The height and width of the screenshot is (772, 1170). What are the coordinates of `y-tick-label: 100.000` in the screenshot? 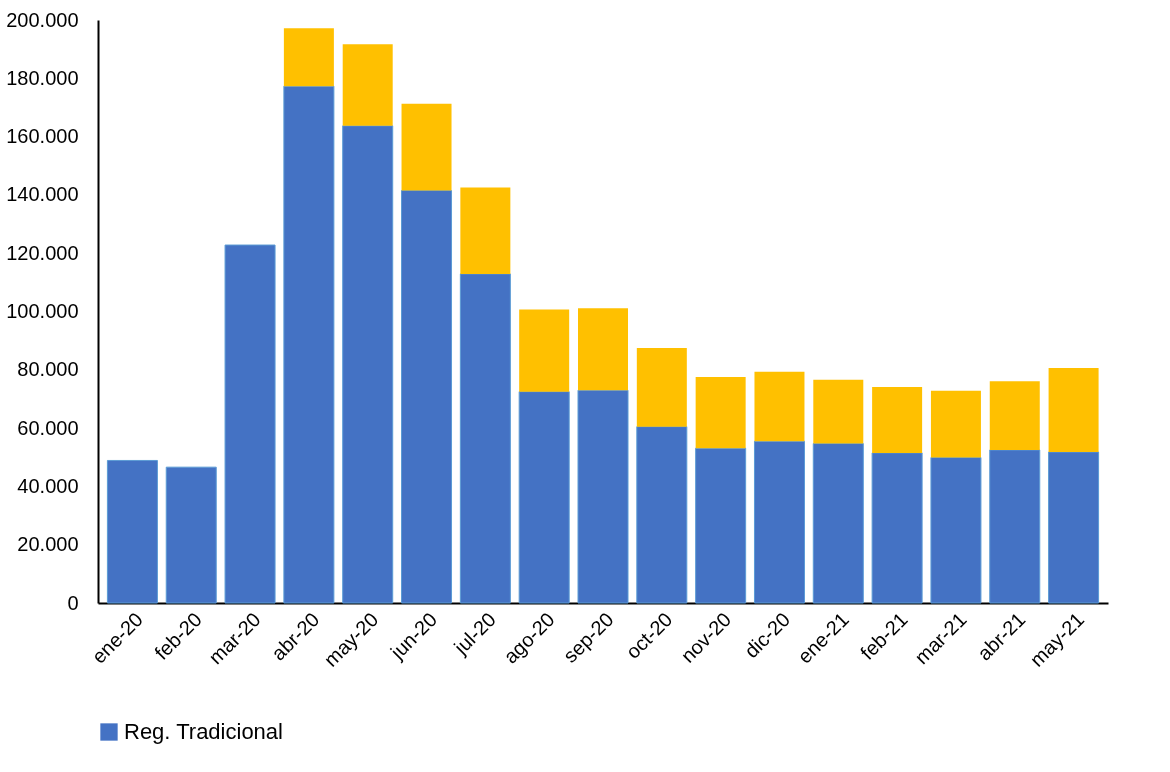 It's located at (42, 311).